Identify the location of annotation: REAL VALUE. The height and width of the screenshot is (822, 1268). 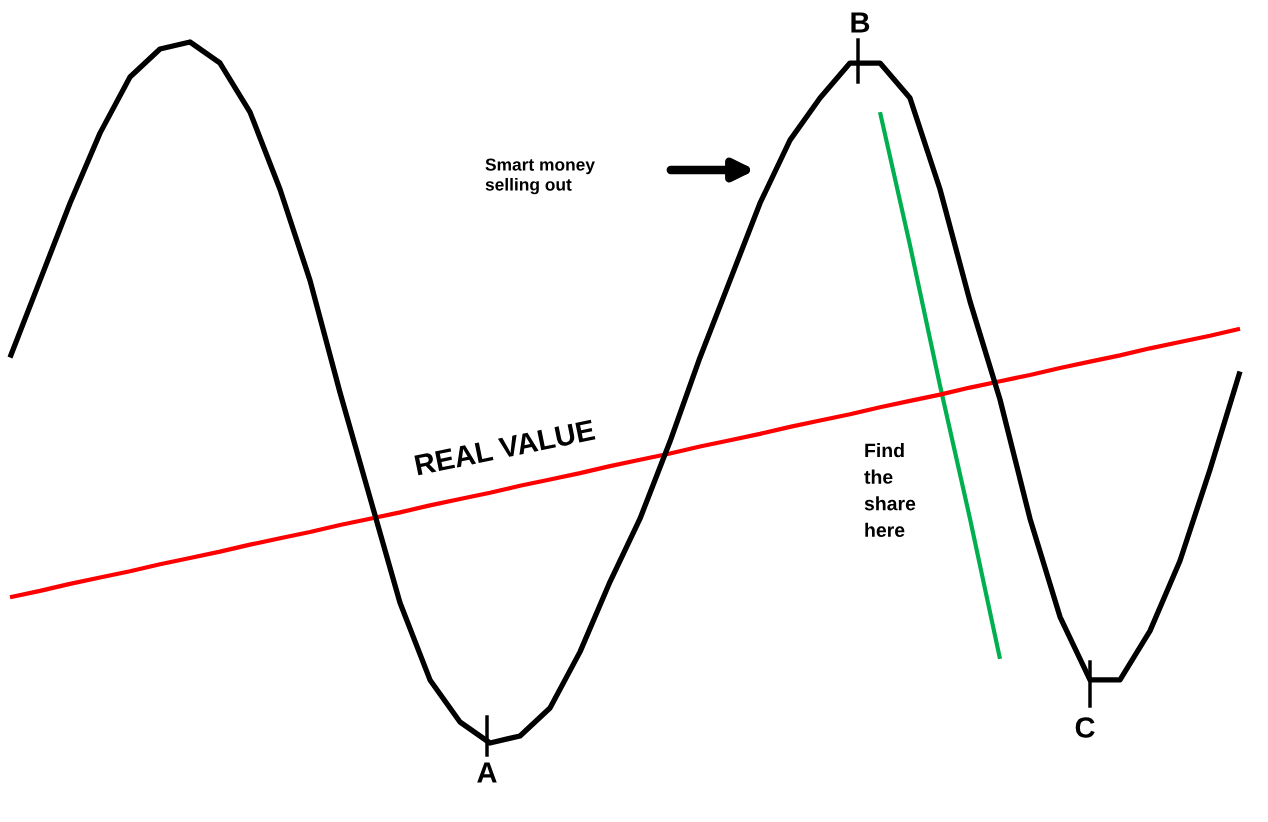
(505, 447).